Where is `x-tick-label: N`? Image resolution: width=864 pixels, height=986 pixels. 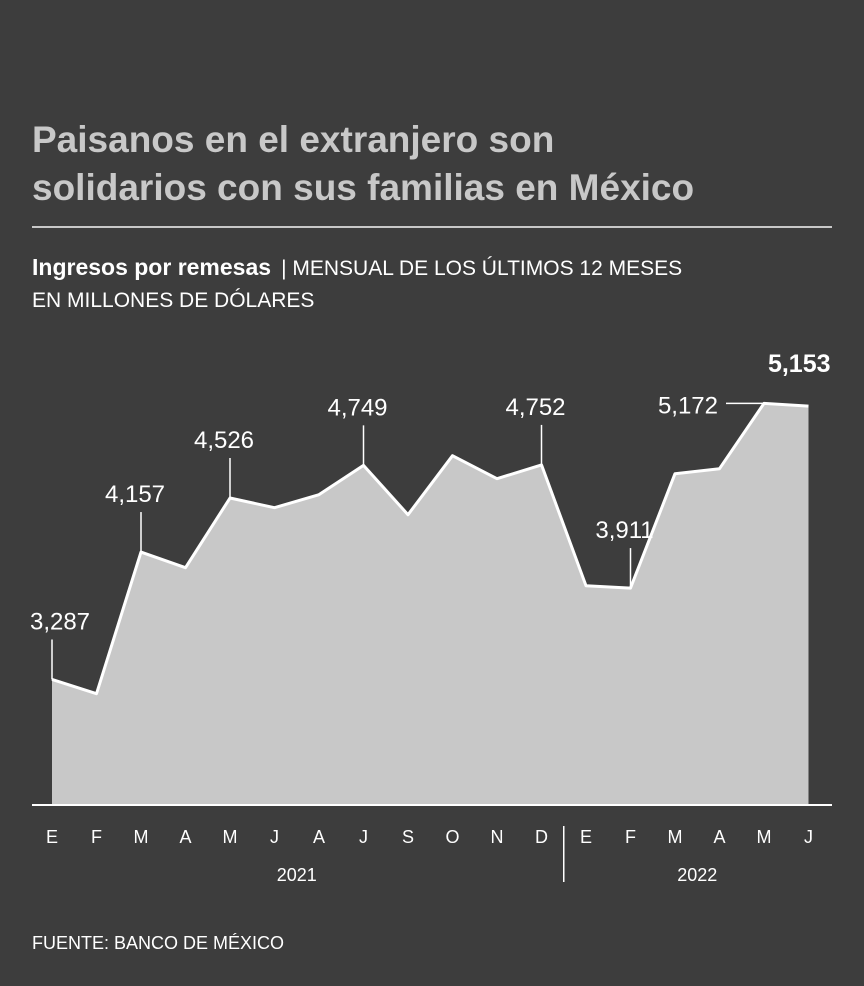 x-tick-label: N is located at coordinates (497, 837).